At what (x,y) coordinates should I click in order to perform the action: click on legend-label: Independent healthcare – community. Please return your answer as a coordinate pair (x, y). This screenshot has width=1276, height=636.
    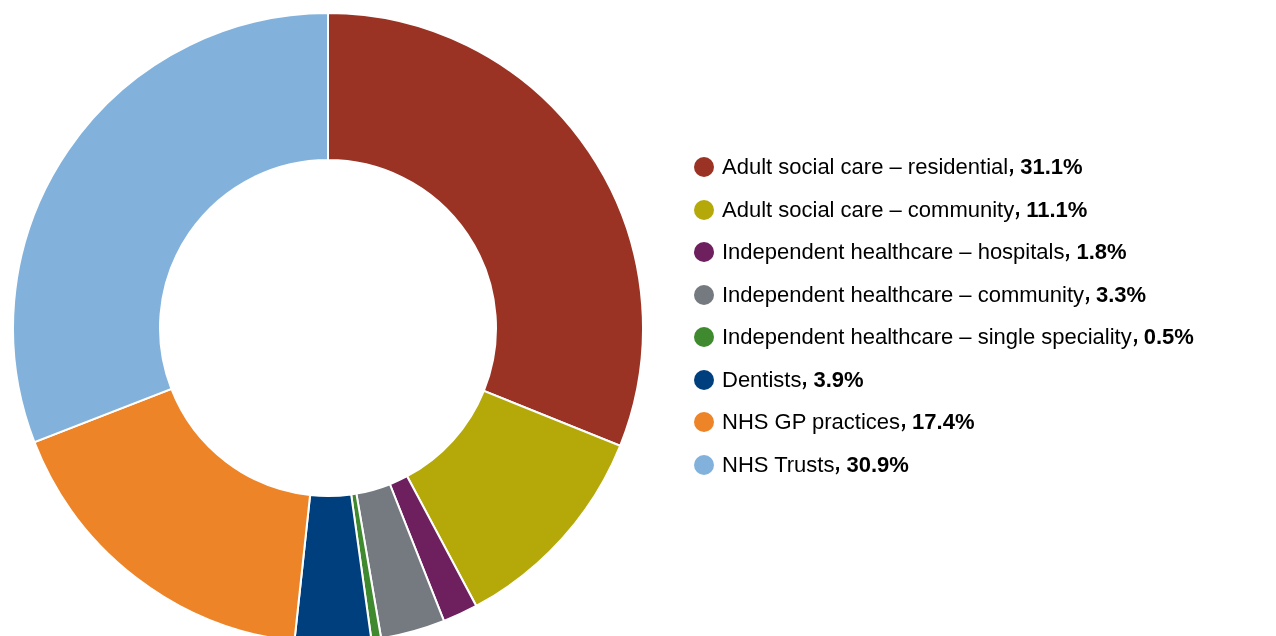
    Looking at the image, I should click on (903, 294).